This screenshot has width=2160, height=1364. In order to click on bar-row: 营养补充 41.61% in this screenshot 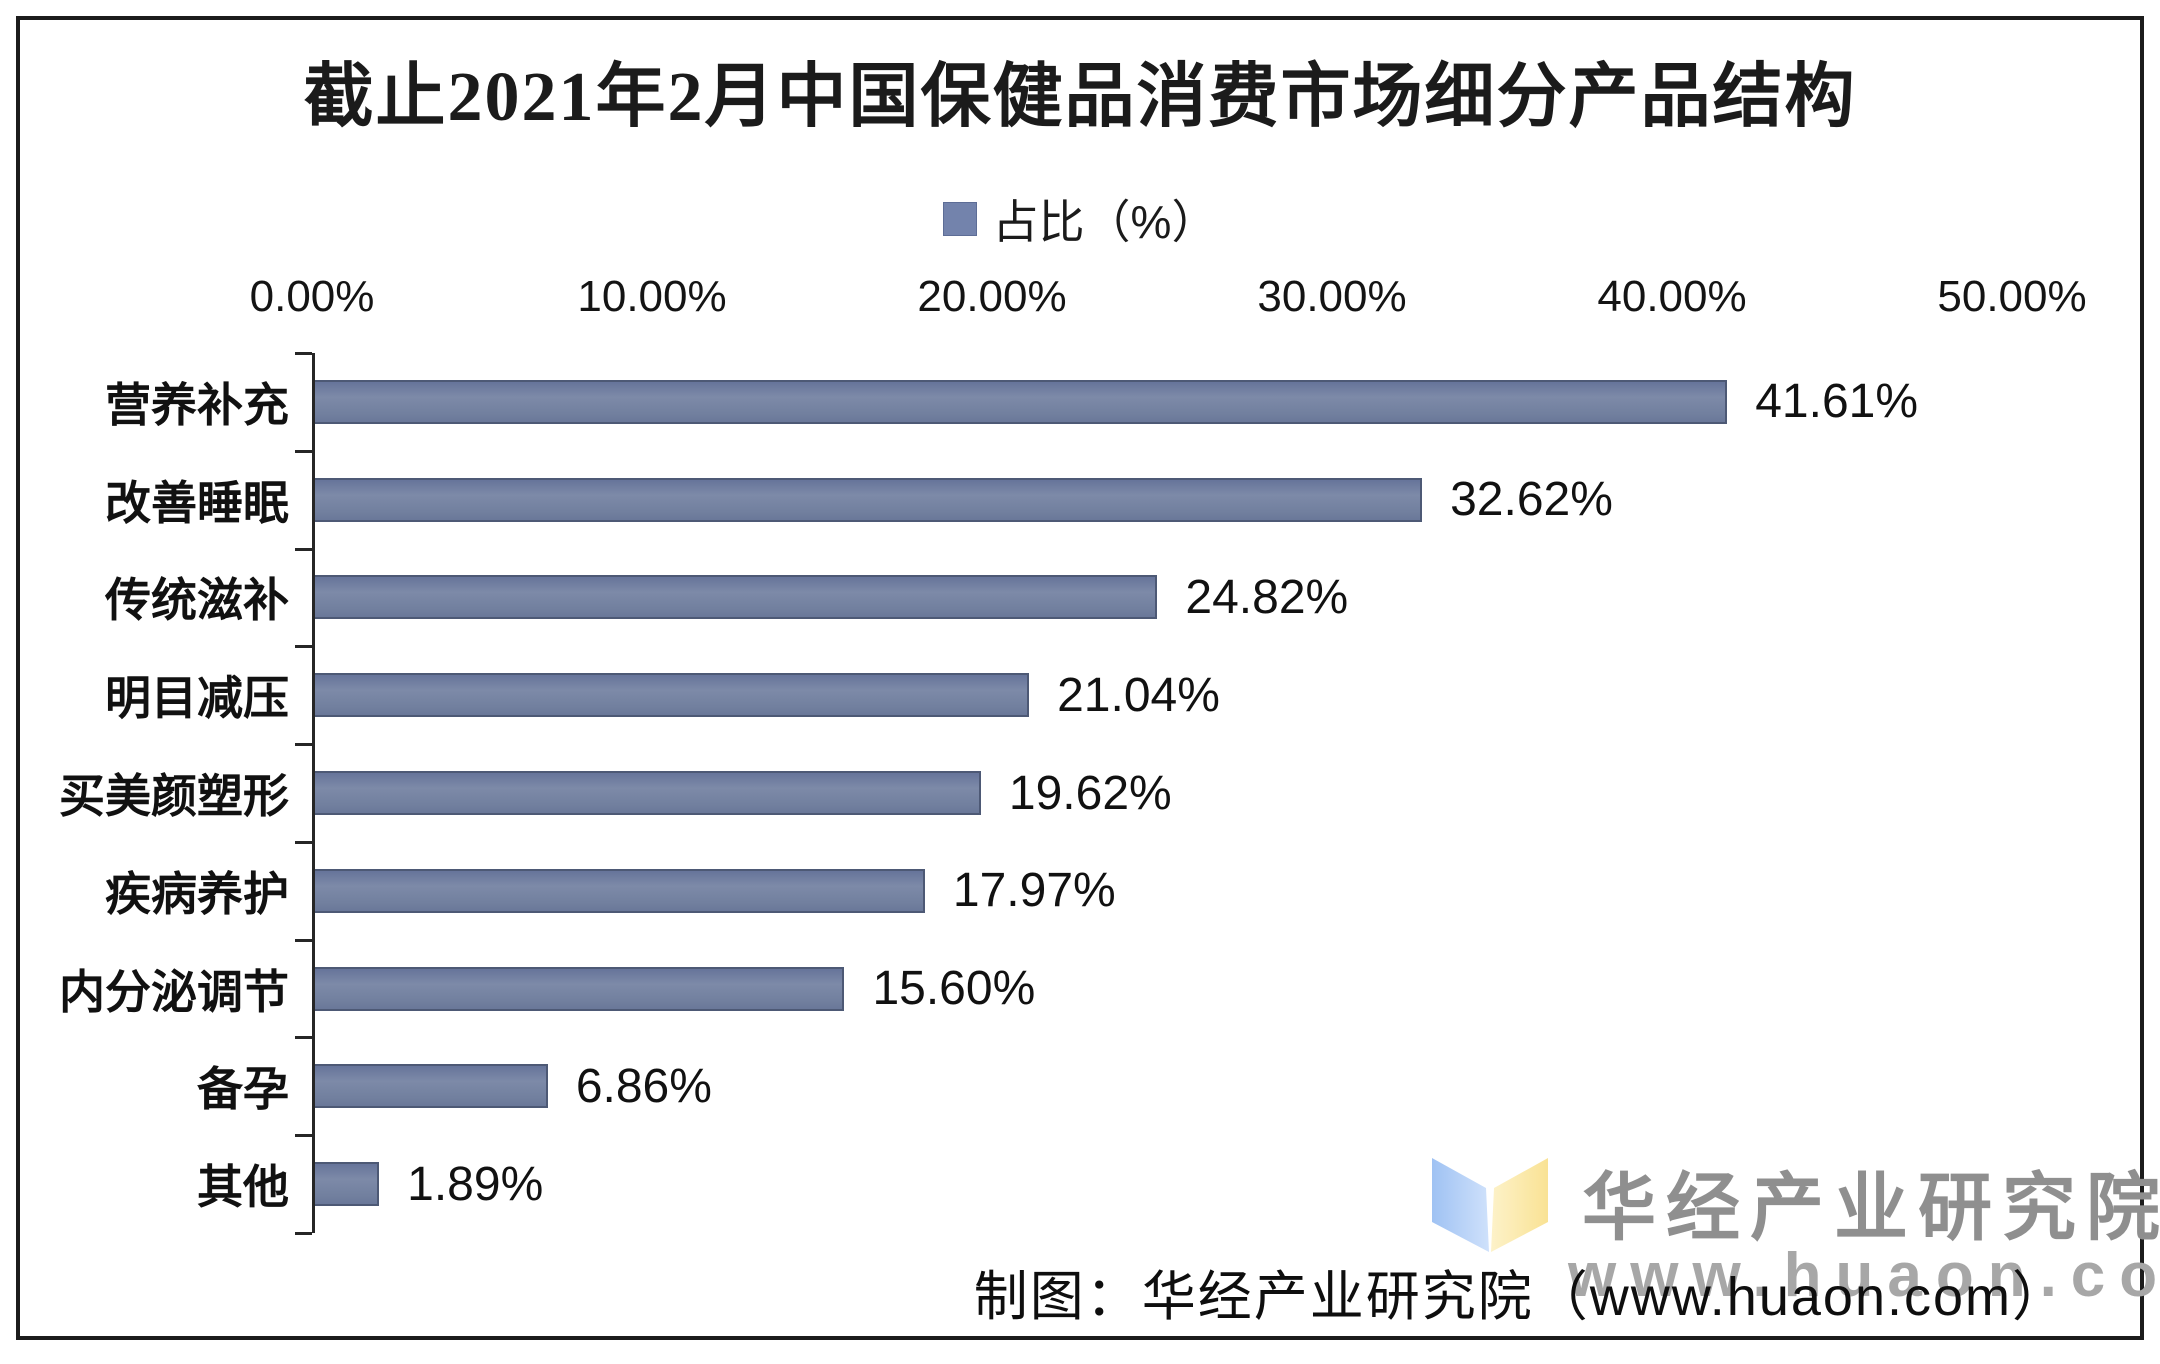, I will do `click(1058, 402)`.